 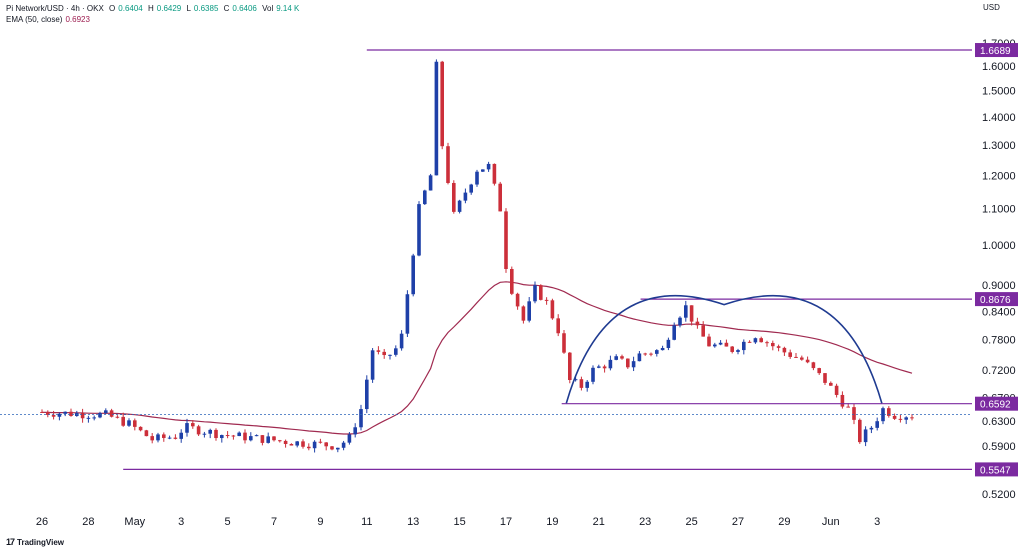 What do you see at coordinates (244, 8) in the screenshot?
I see `close-value: 0.6406` at bounding box center [244, 8].